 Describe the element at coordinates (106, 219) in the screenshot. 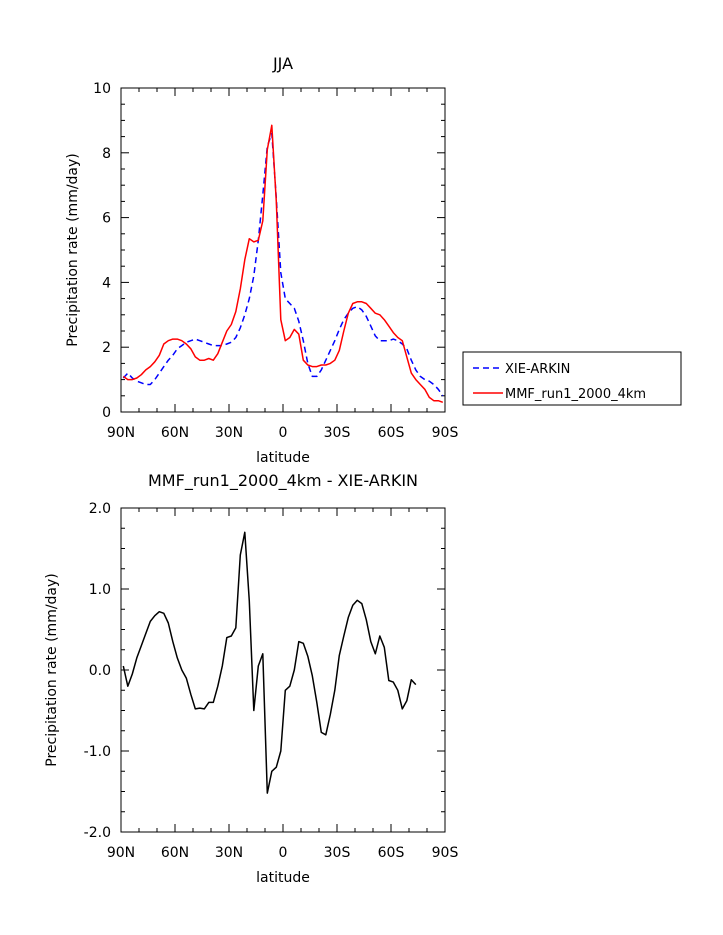

I see `top-y-tick-label: 6` at that location.